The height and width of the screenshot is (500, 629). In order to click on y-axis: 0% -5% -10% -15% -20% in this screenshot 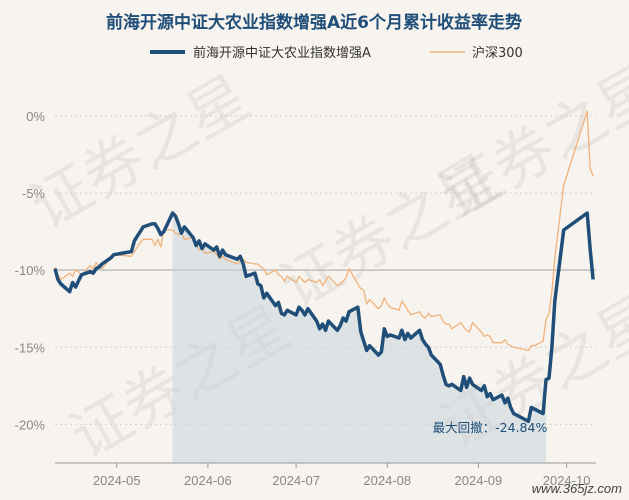, I will do `click(30, 271)`.